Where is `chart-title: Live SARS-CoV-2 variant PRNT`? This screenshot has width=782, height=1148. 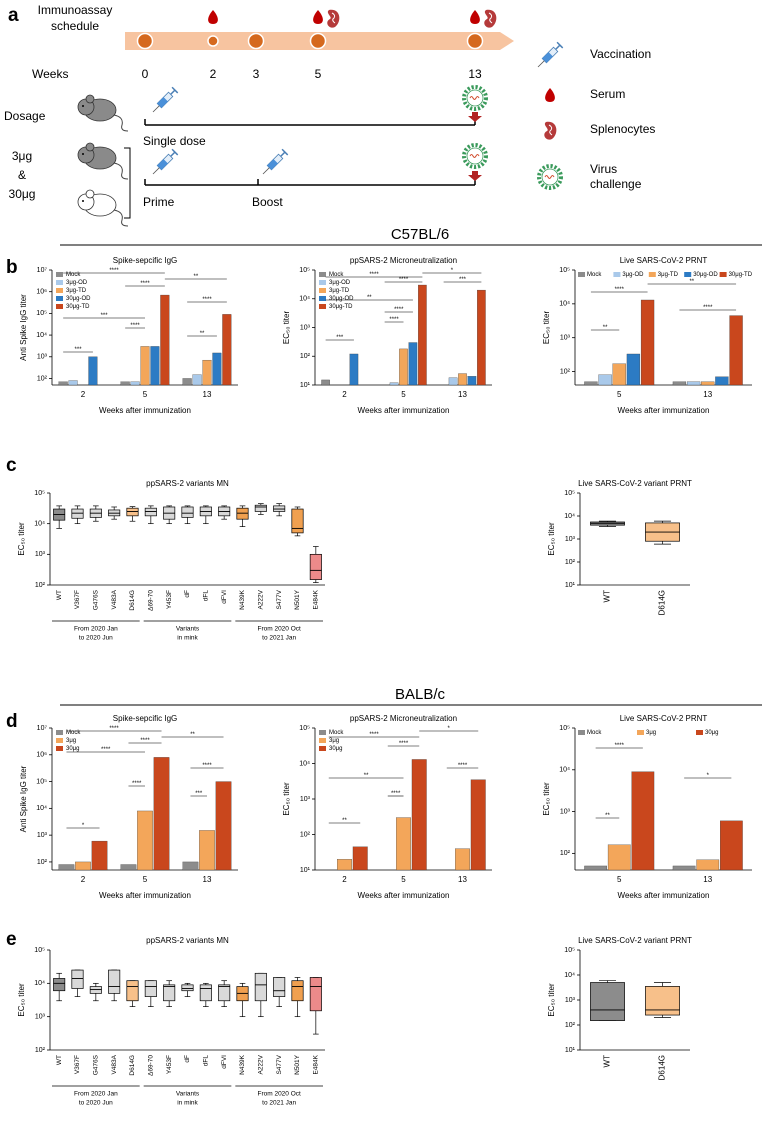
chart-title: Live SARS-CoV-2 variant PRNT is located at coordinates (635, 483).